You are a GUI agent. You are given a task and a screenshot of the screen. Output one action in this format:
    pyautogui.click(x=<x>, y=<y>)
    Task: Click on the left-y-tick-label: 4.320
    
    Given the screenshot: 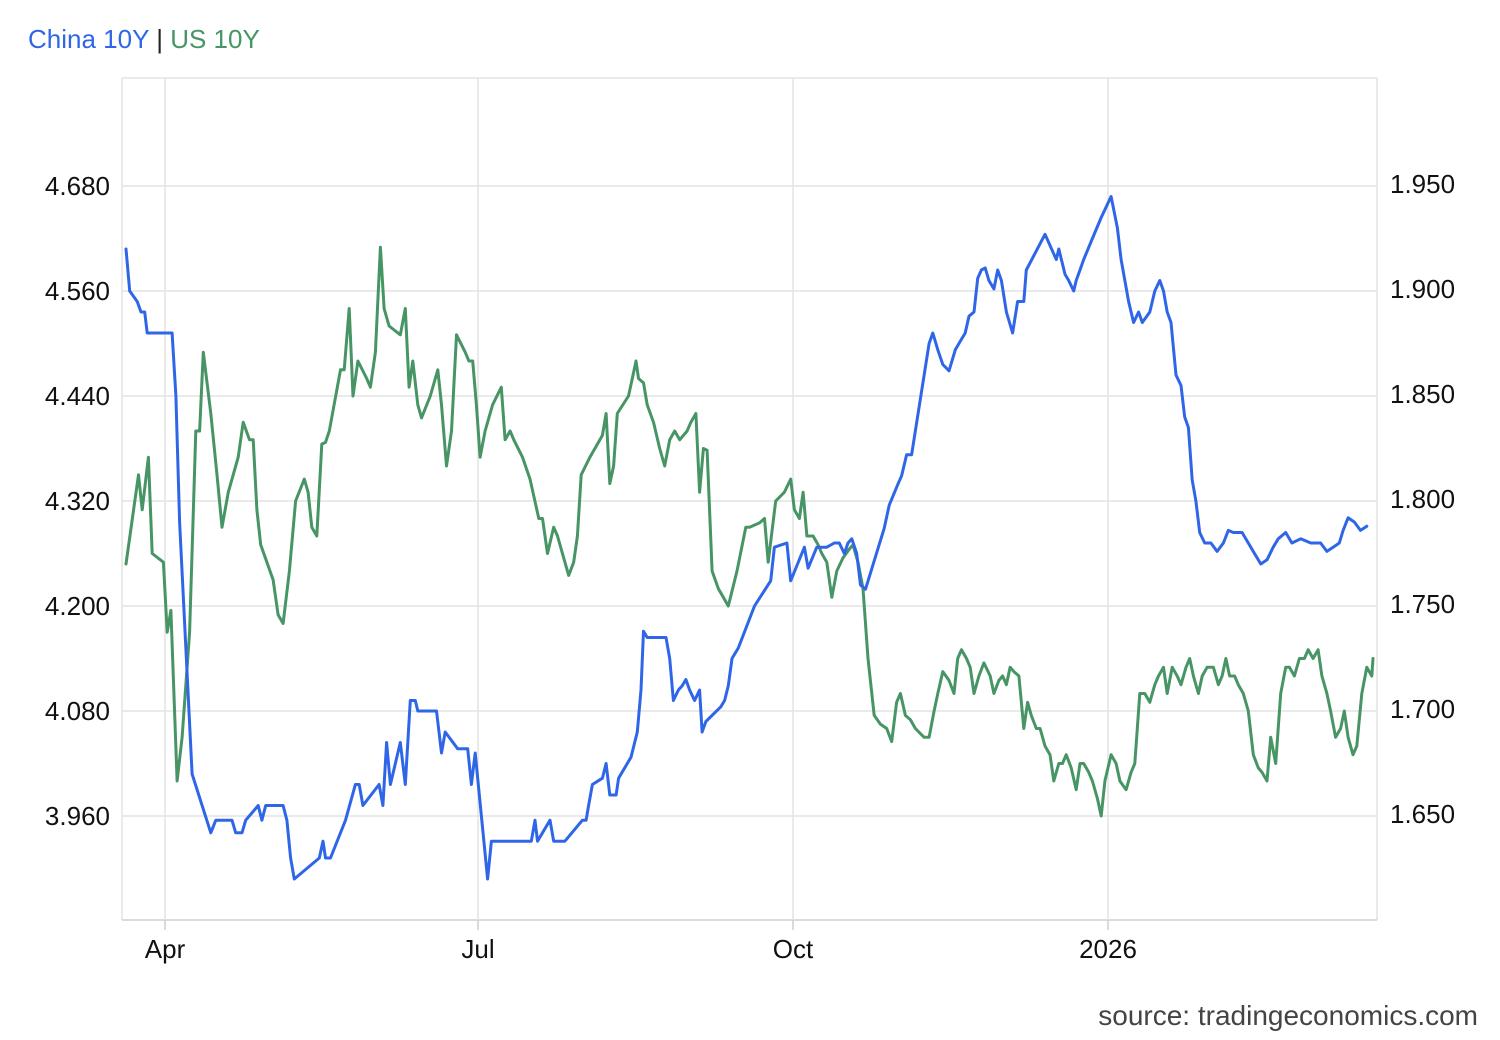 What is the action you would take?
    pyautogui.click(x=77, y=501)
    